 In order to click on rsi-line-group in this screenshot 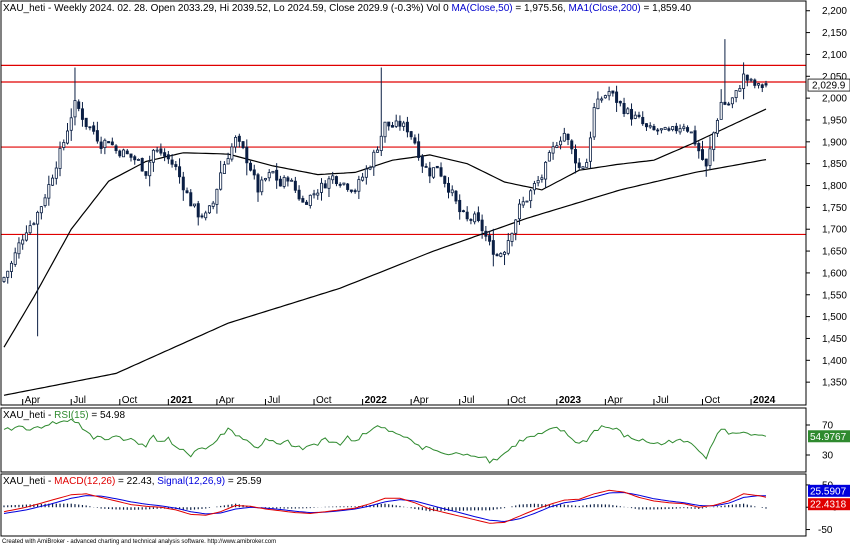, I will do `click(385, 441)`.